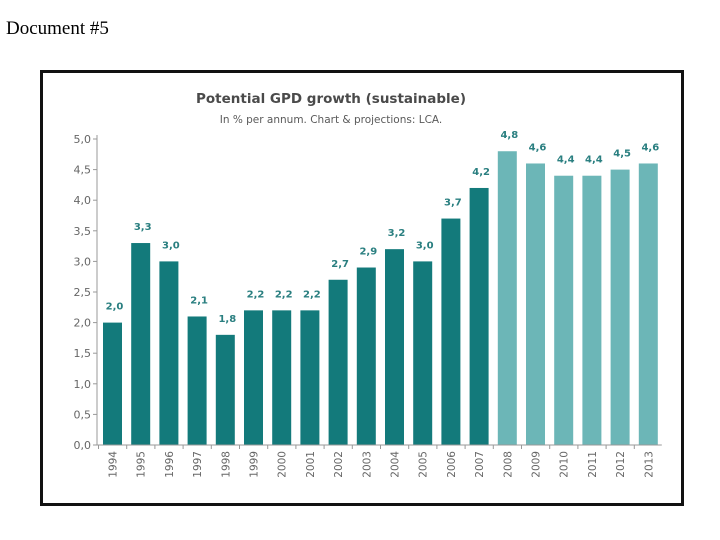  Describe the element at coordinates (649, 464) in the screenshot. I see `x-tick-label: 2013` at that location.